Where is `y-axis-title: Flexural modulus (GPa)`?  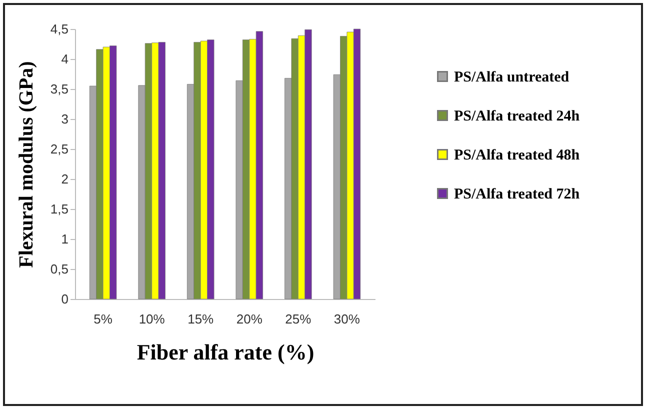 y-axis-title: Flexural modulus (GPa) is located at coordinates (26, 164).